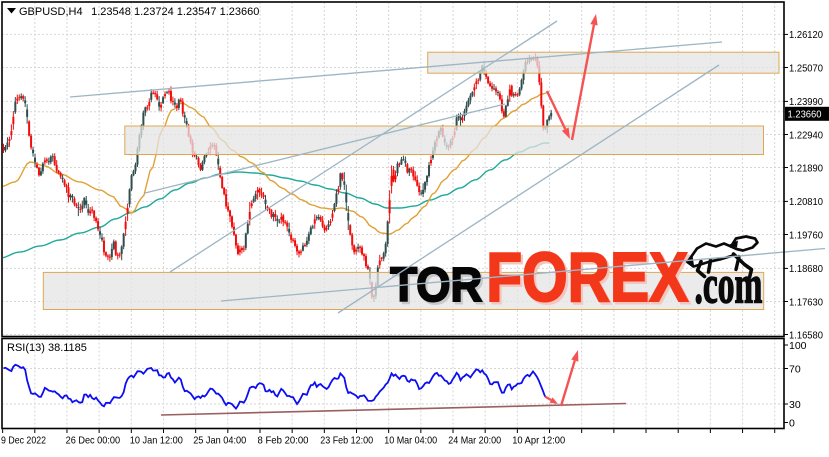 The height and width of the screenshot is (457, 829). I want to click on svg-text: 1.22940, so click(806, 135).